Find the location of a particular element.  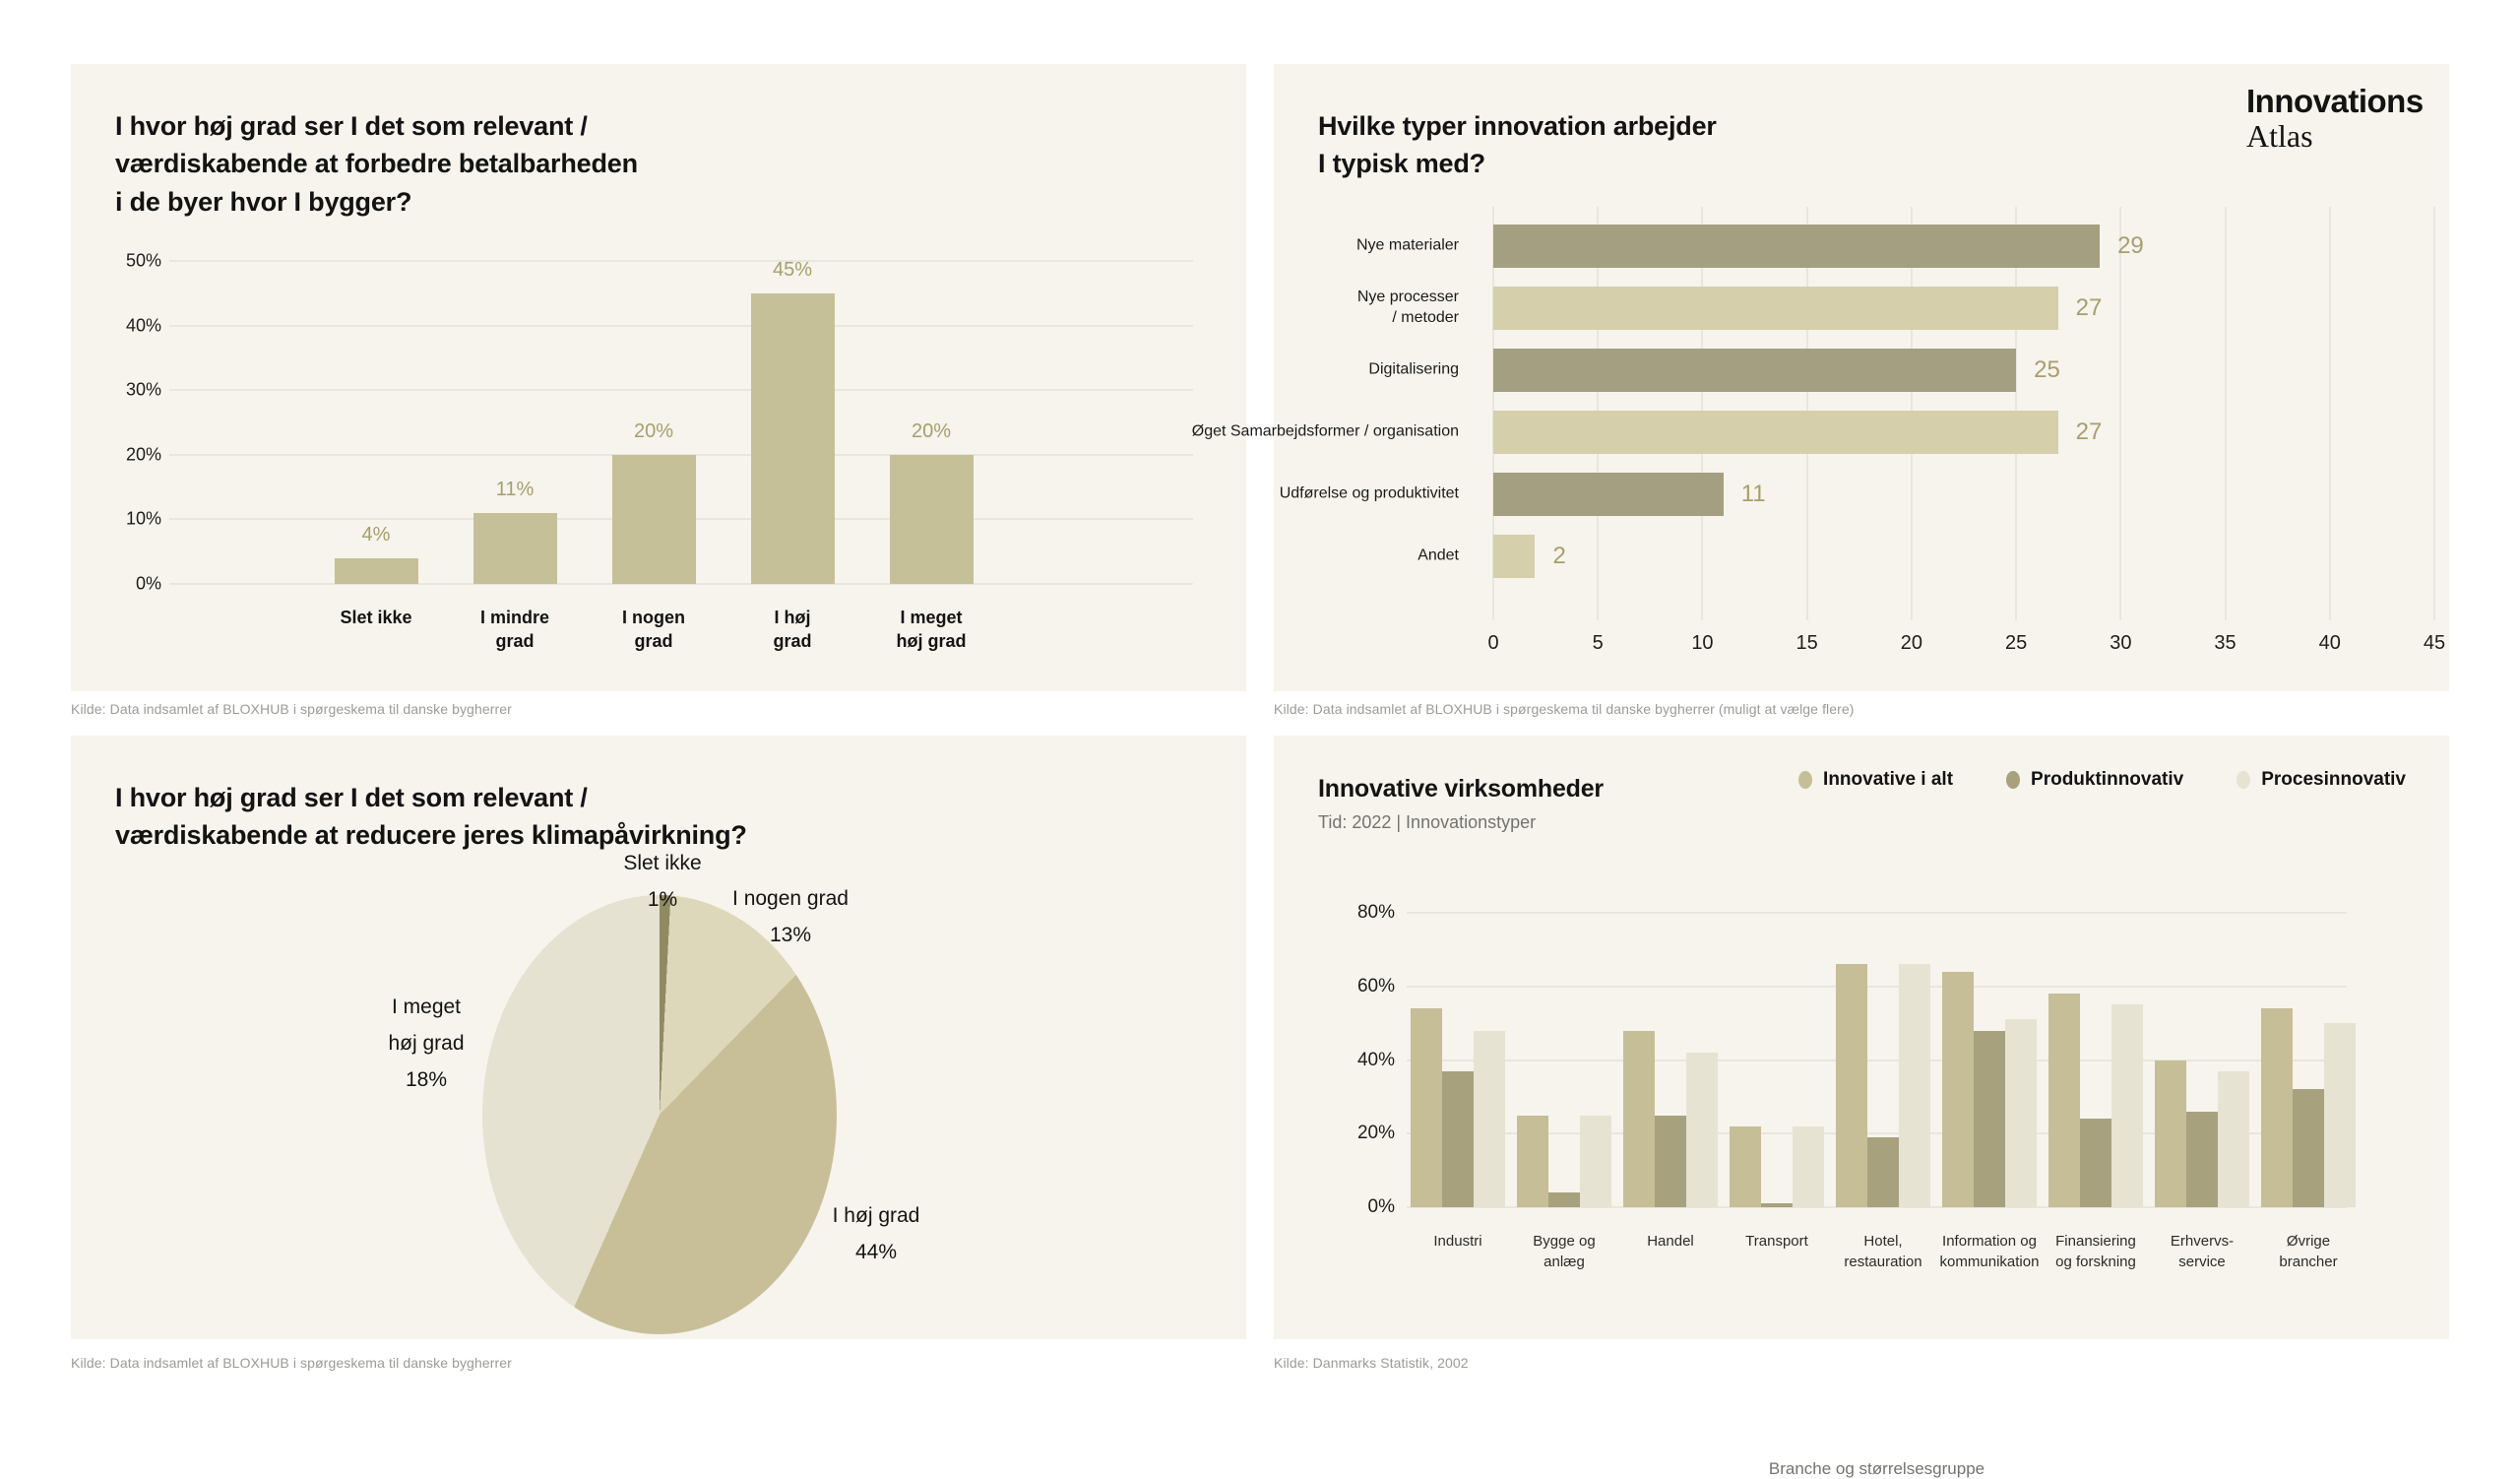

x-tick-label: 45 is located at coordinates (2434, 643).